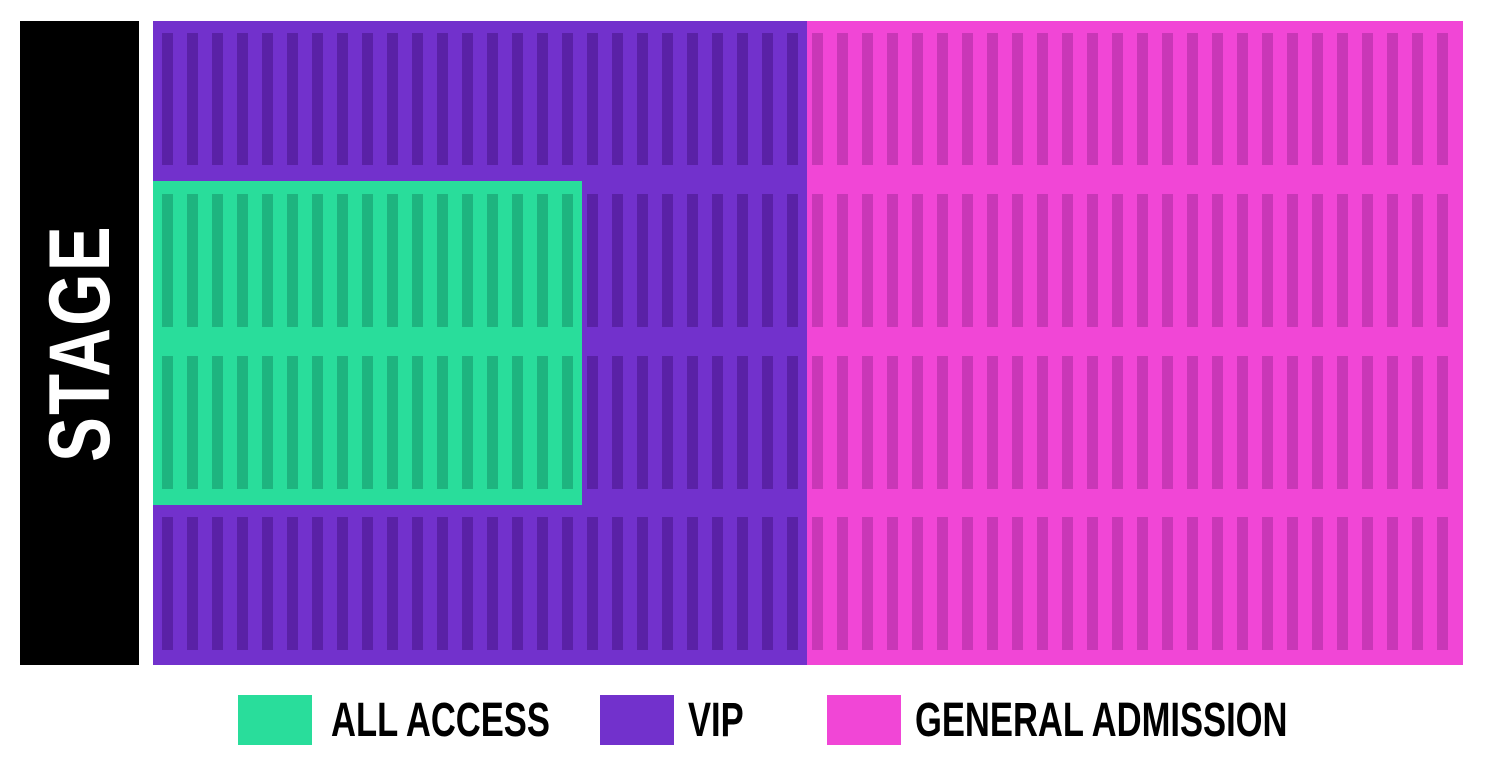  What do you see at coordinates (864, 720) in the screenshot?
I see `legend-swatch-general-admission` at bounding box center [864, 720].